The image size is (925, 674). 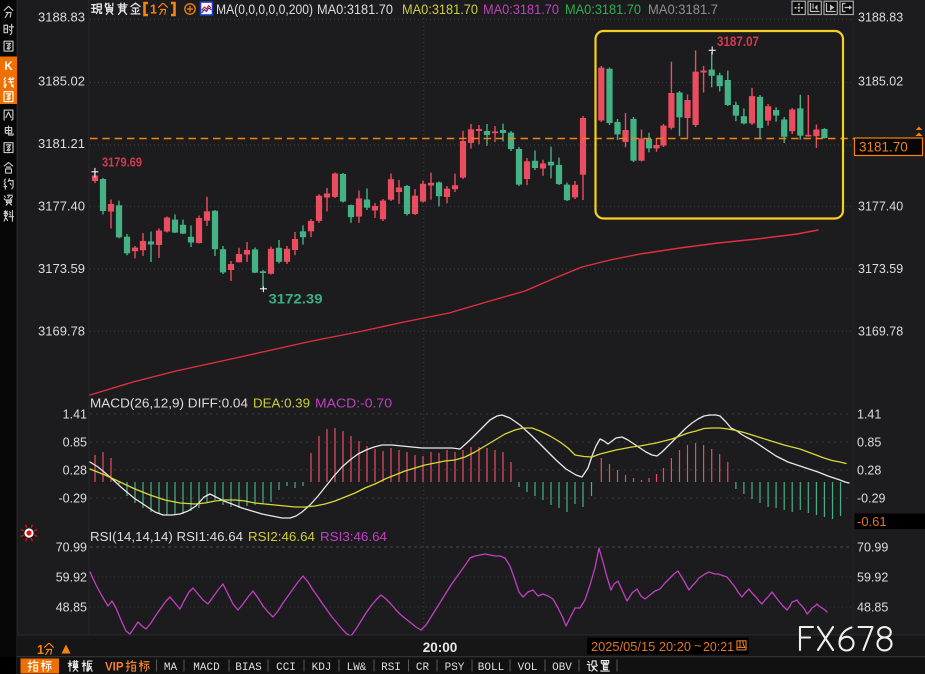 I want to click on svg-text: PSY, so click(x=455, y=668).